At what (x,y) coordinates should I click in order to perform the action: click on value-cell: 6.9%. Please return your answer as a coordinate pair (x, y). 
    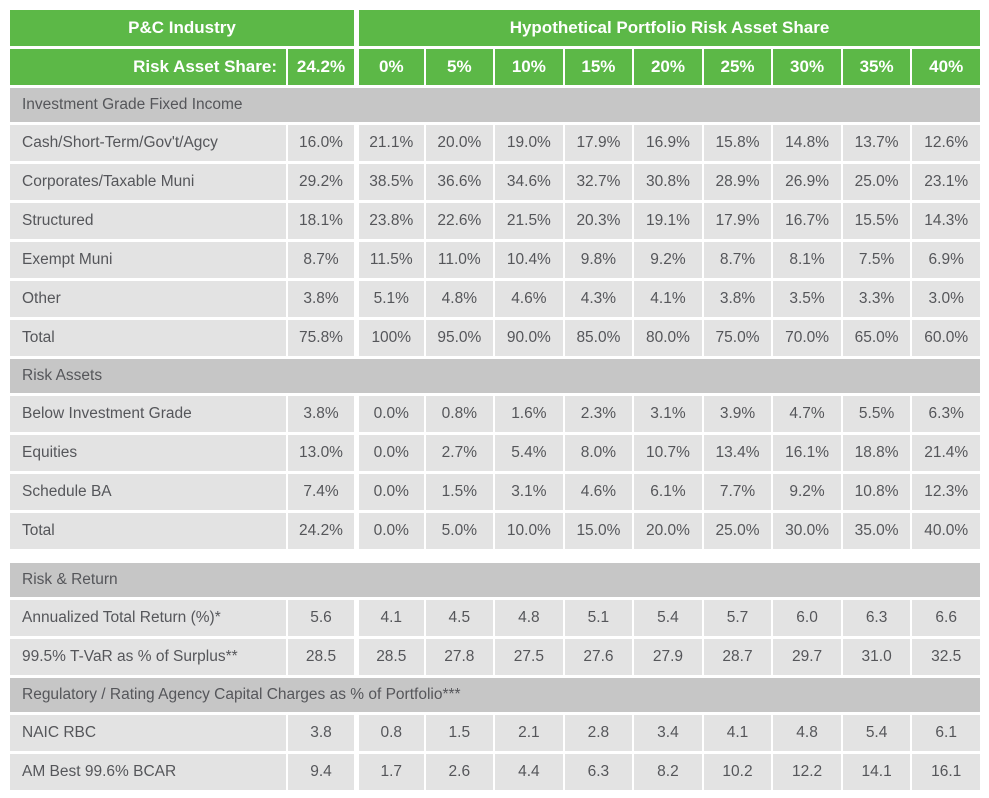
    Looking at the image, I should click on (946, 260).